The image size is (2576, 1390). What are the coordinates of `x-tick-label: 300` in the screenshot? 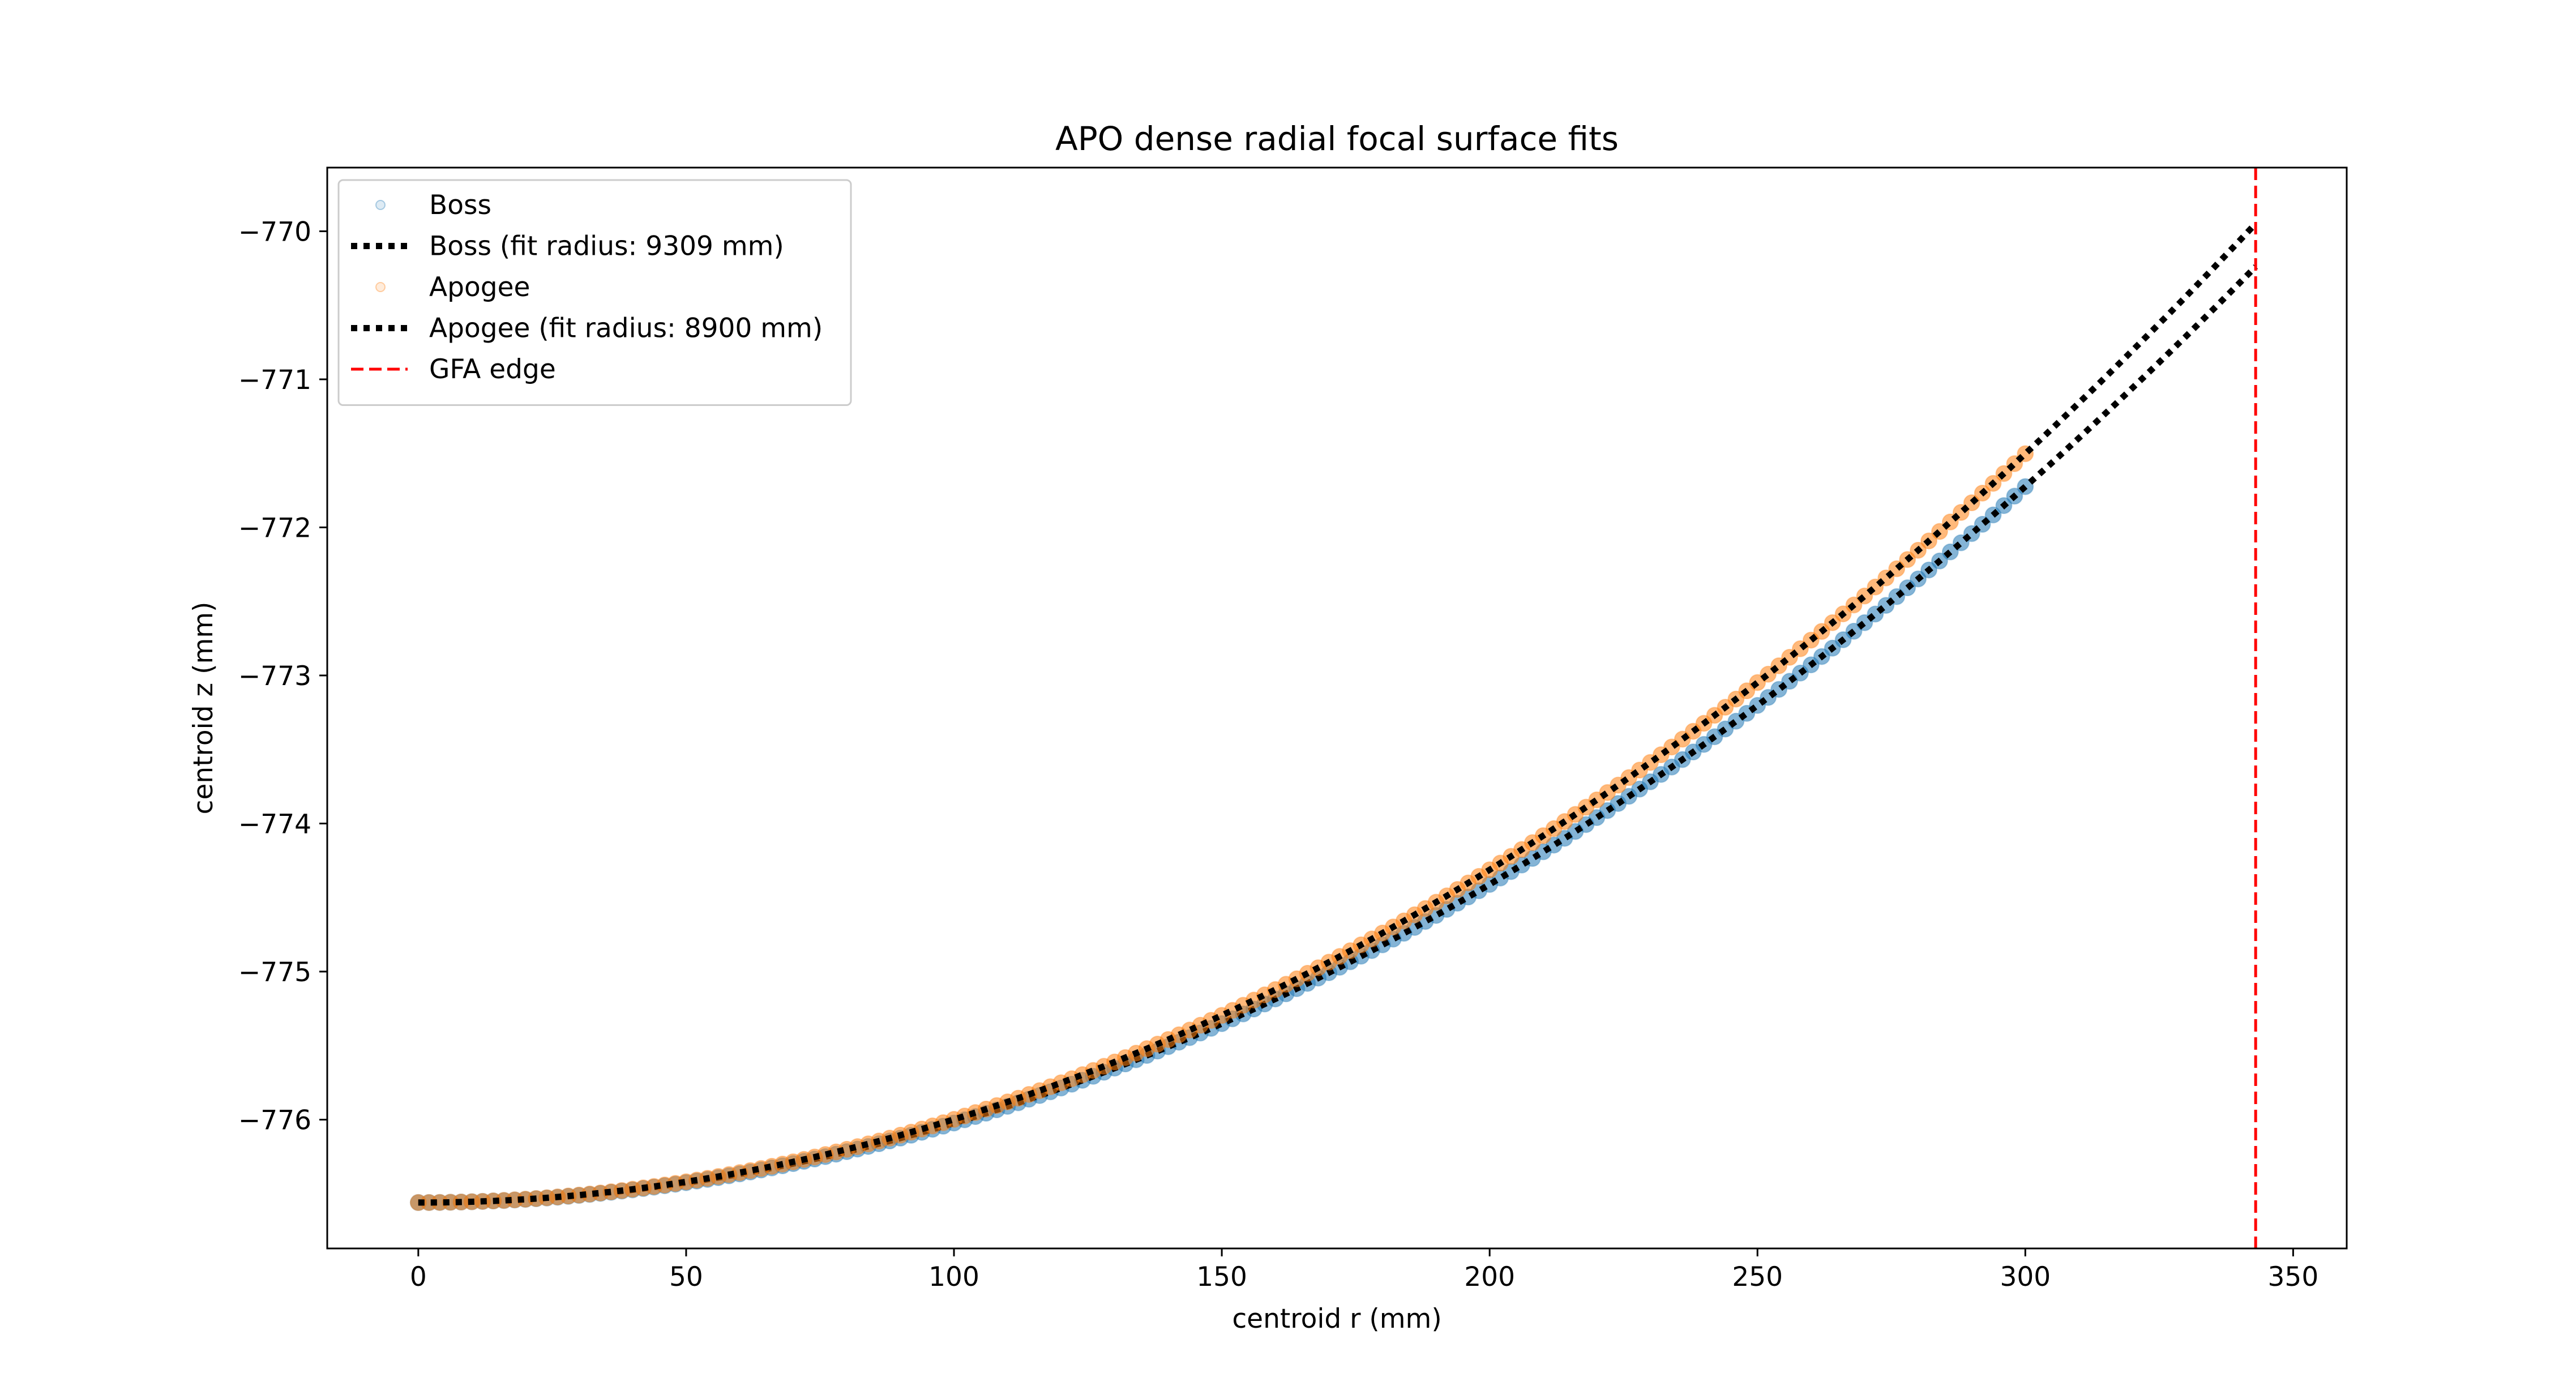 It's located at (2025, 1277).